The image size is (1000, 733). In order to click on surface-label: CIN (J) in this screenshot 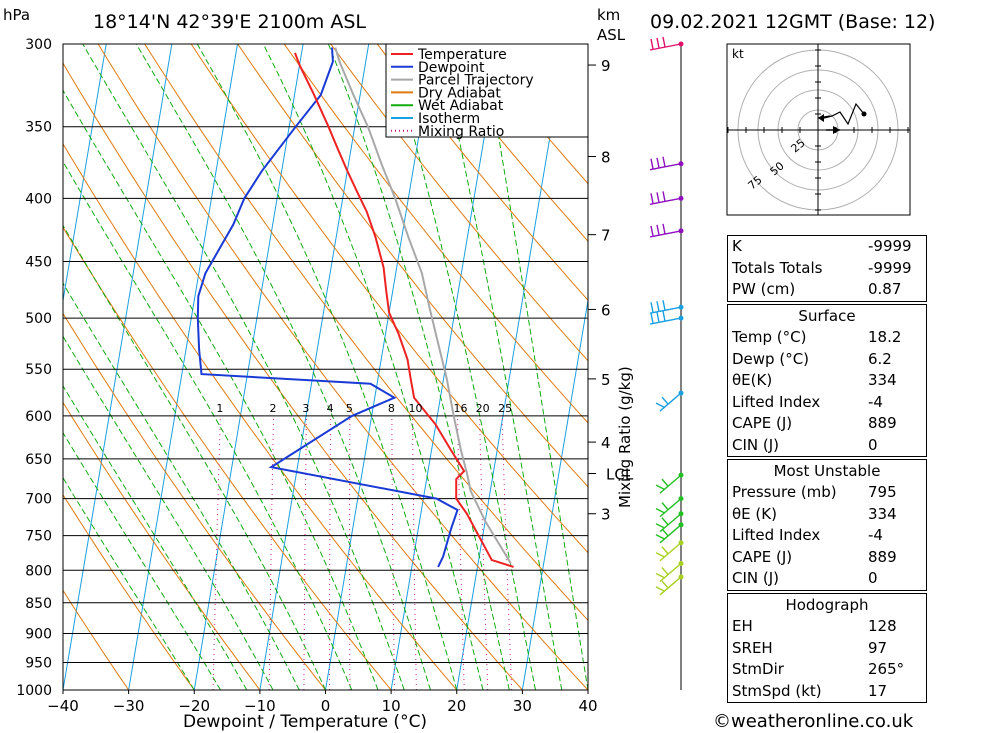, I will do `click(756, 444)`.